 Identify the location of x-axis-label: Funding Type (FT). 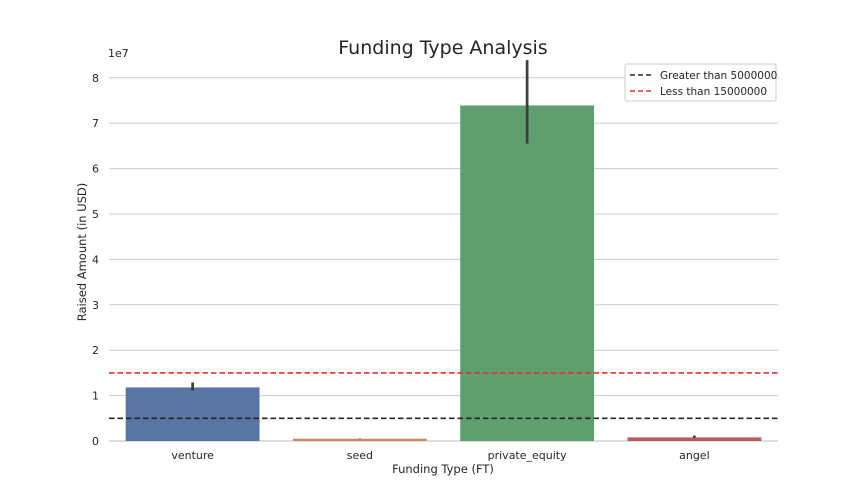
(443, 469).